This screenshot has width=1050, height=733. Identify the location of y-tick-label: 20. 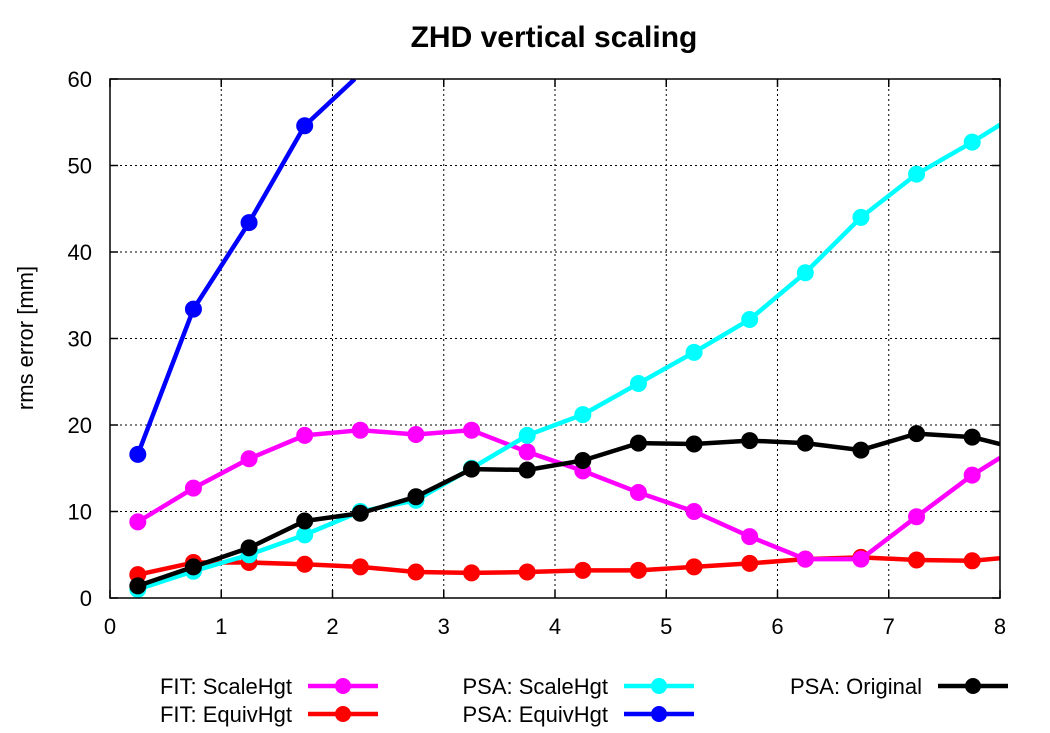
(80, 425).